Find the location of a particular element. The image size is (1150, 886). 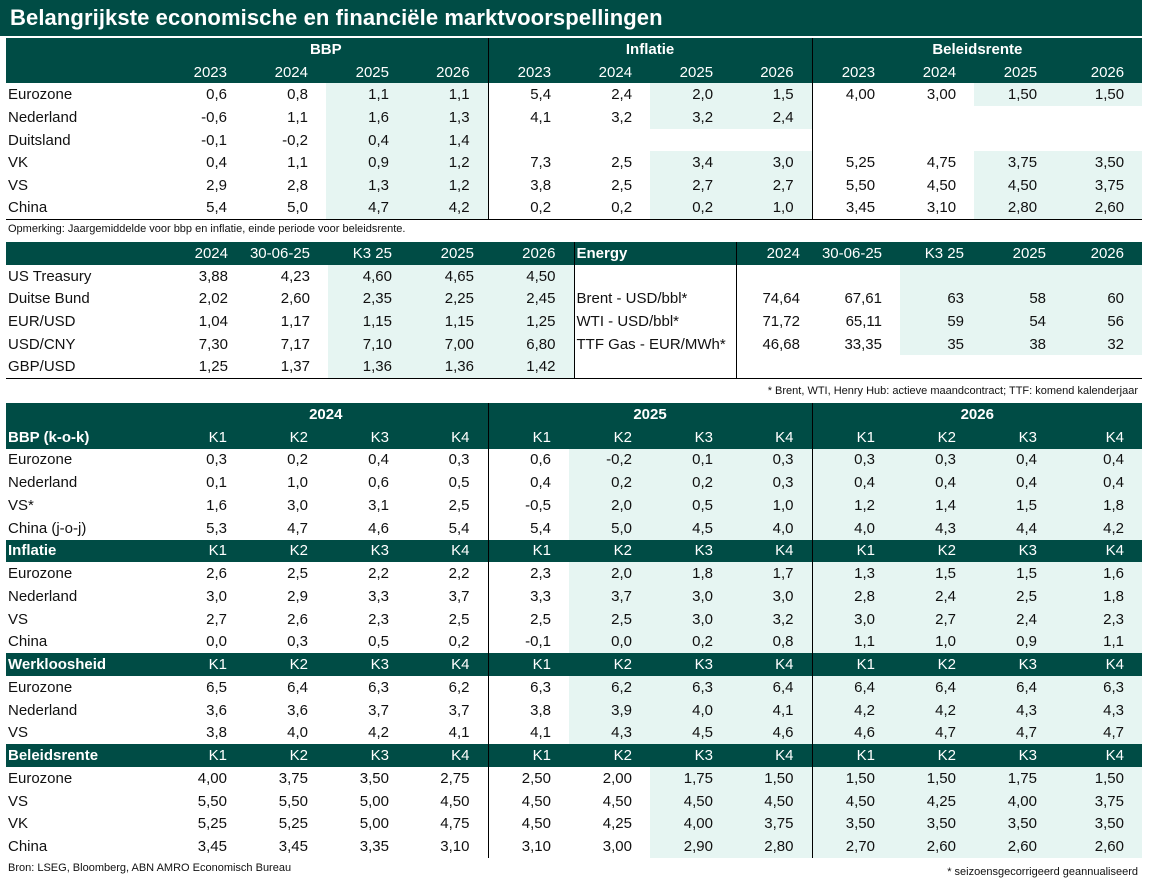

energy-col-header: 2025 is located at coordinates (1023, 253).